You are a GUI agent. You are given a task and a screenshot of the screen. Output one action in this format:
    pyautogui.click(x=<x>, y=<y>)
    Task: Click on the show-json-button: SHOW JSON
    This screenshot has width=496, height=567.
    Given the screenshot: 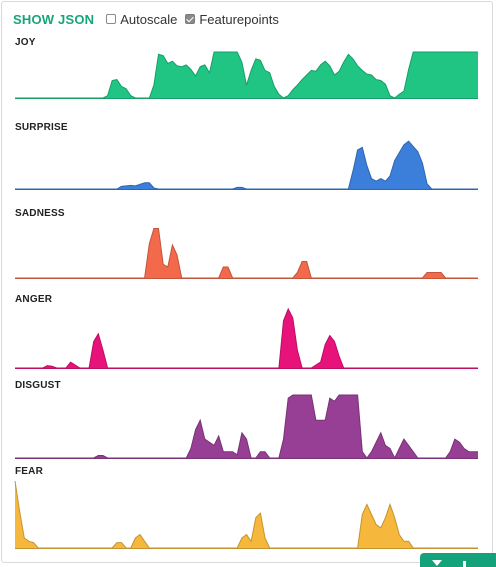 What is the action you would take?
    pyautogui.click(x=54, y=19)
    